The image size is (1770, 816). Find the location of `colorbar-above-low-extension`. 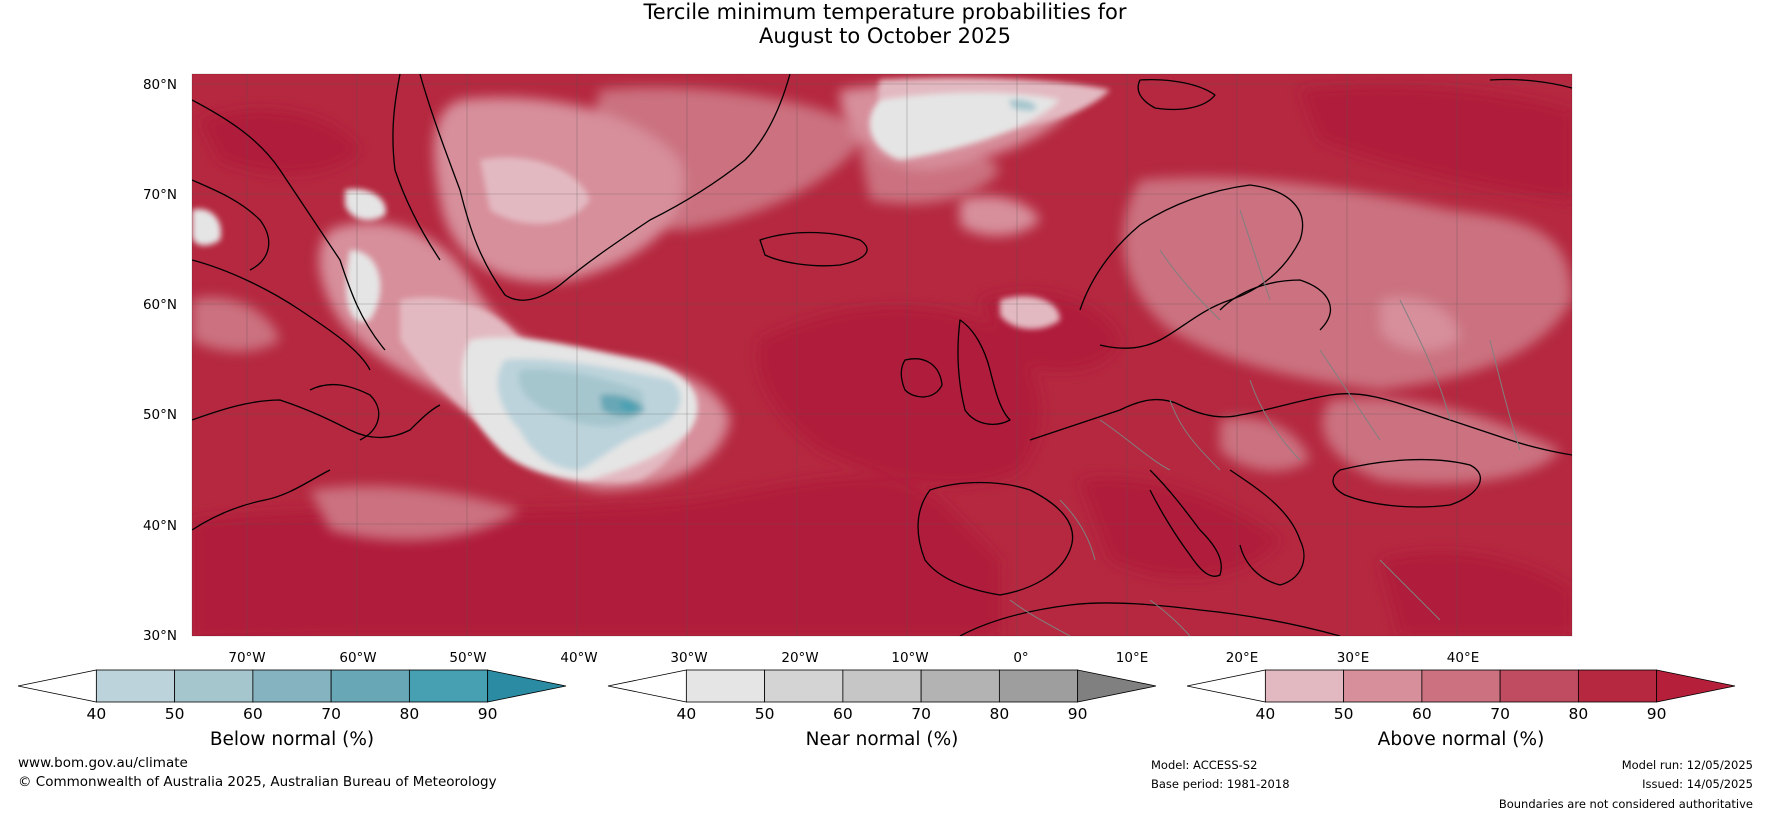

colorbar-above-low-extension is located at coordinates (1226, 686).